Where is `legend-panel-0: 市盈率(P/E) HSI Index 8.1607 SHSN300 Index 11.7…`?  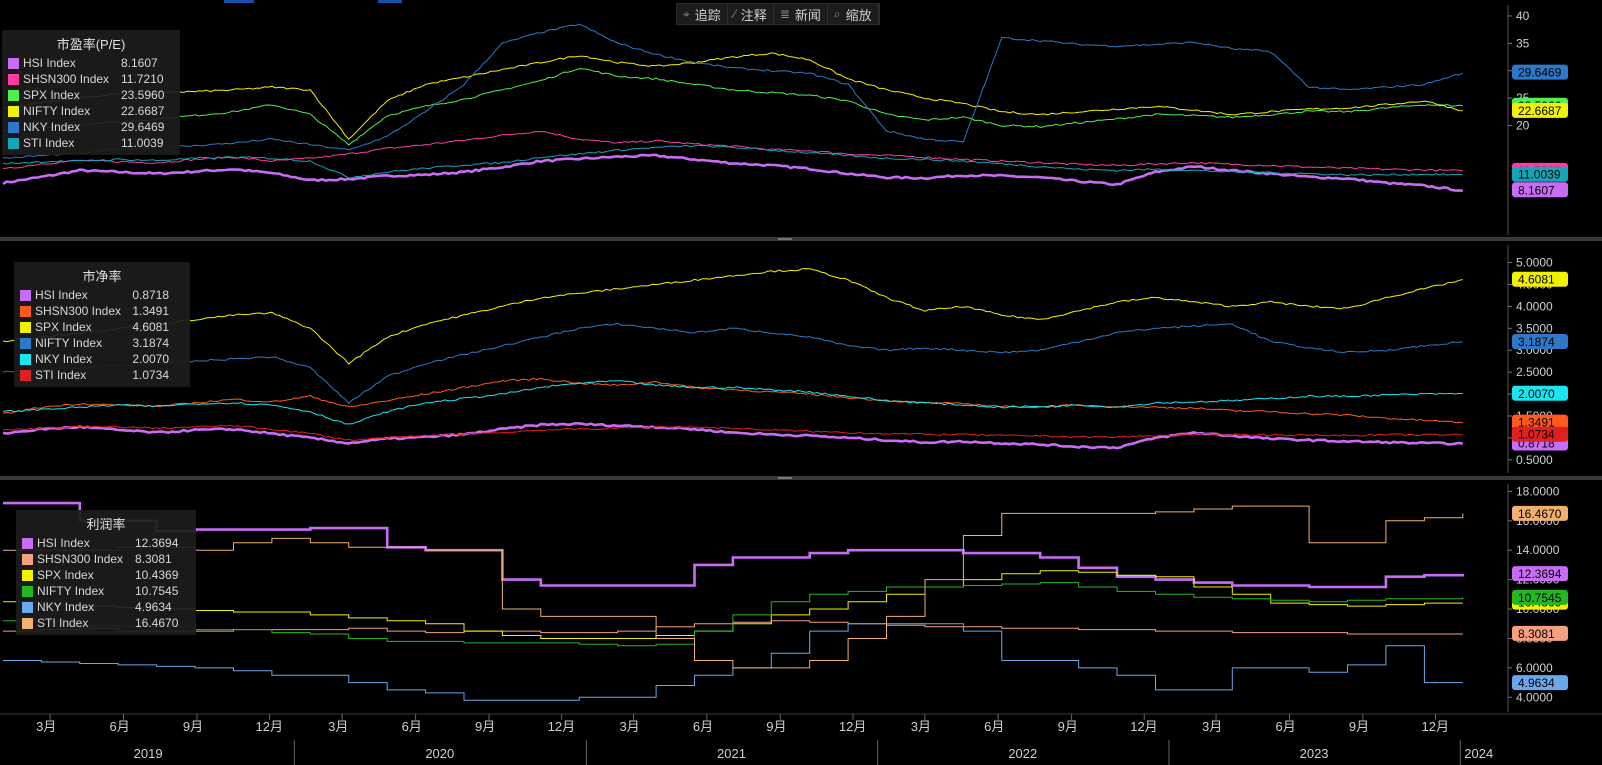 legend-panel-0: 市盈率(P/E) HSI Index 8.1607 SHSN300 Index 11.7… is located at coordinates (91, 92).